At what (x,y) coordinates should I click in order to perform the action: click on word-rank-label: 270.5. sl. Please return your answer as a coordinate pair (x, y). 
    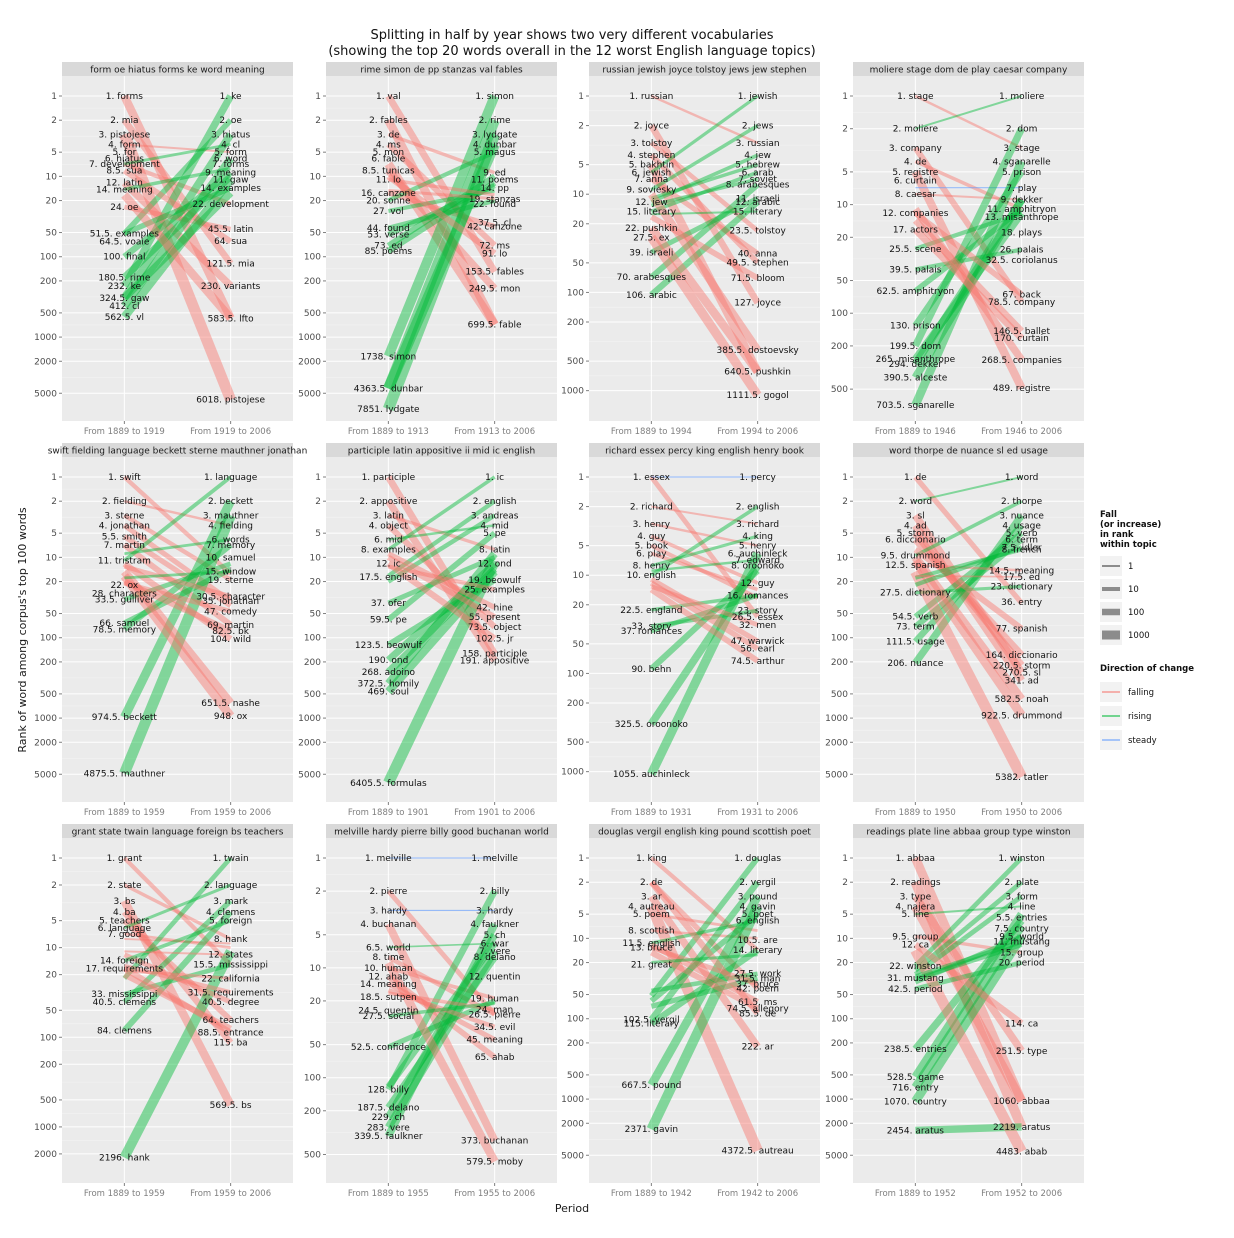
    Looking at the image, I should click on (1021, 673).